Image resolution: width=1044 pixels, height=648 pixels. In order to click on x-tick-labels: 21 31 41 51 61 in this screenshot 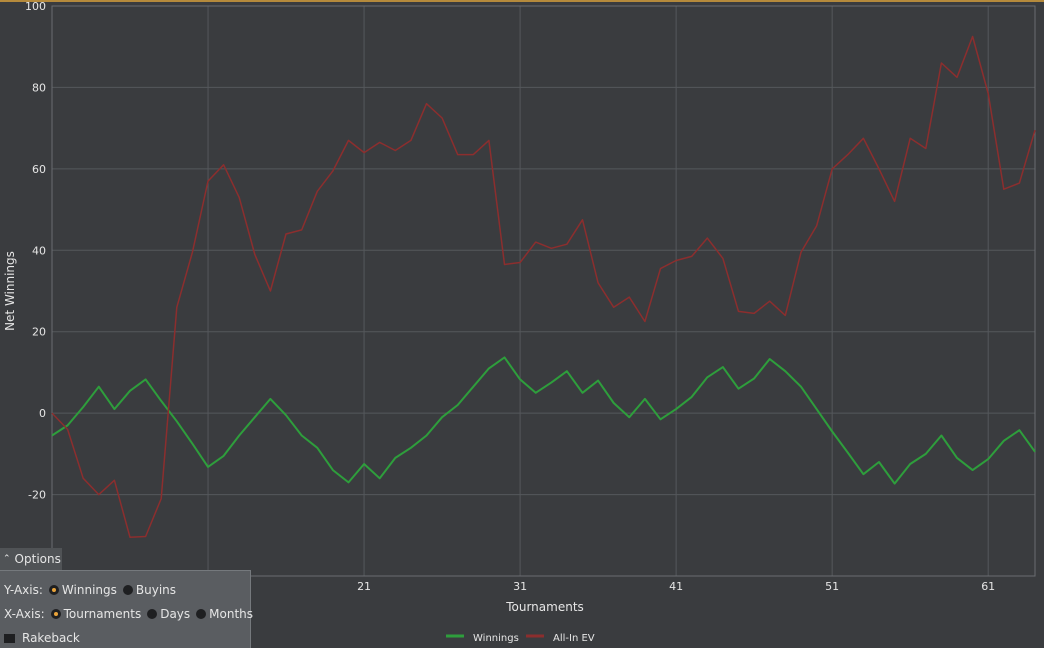, I will do `click(676, 586)`.